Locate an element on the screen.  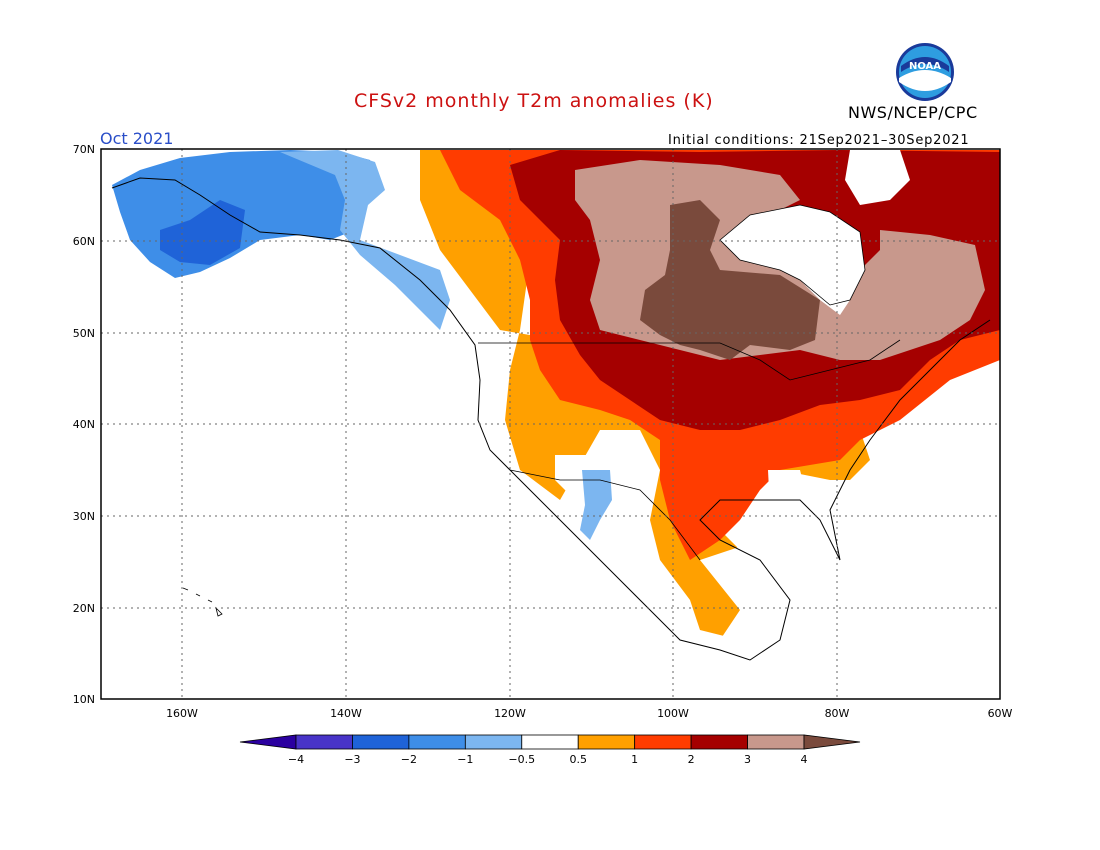
map-title: CFSv2 monthly T2m anomalies (K) is located at coordinates (534, 101).